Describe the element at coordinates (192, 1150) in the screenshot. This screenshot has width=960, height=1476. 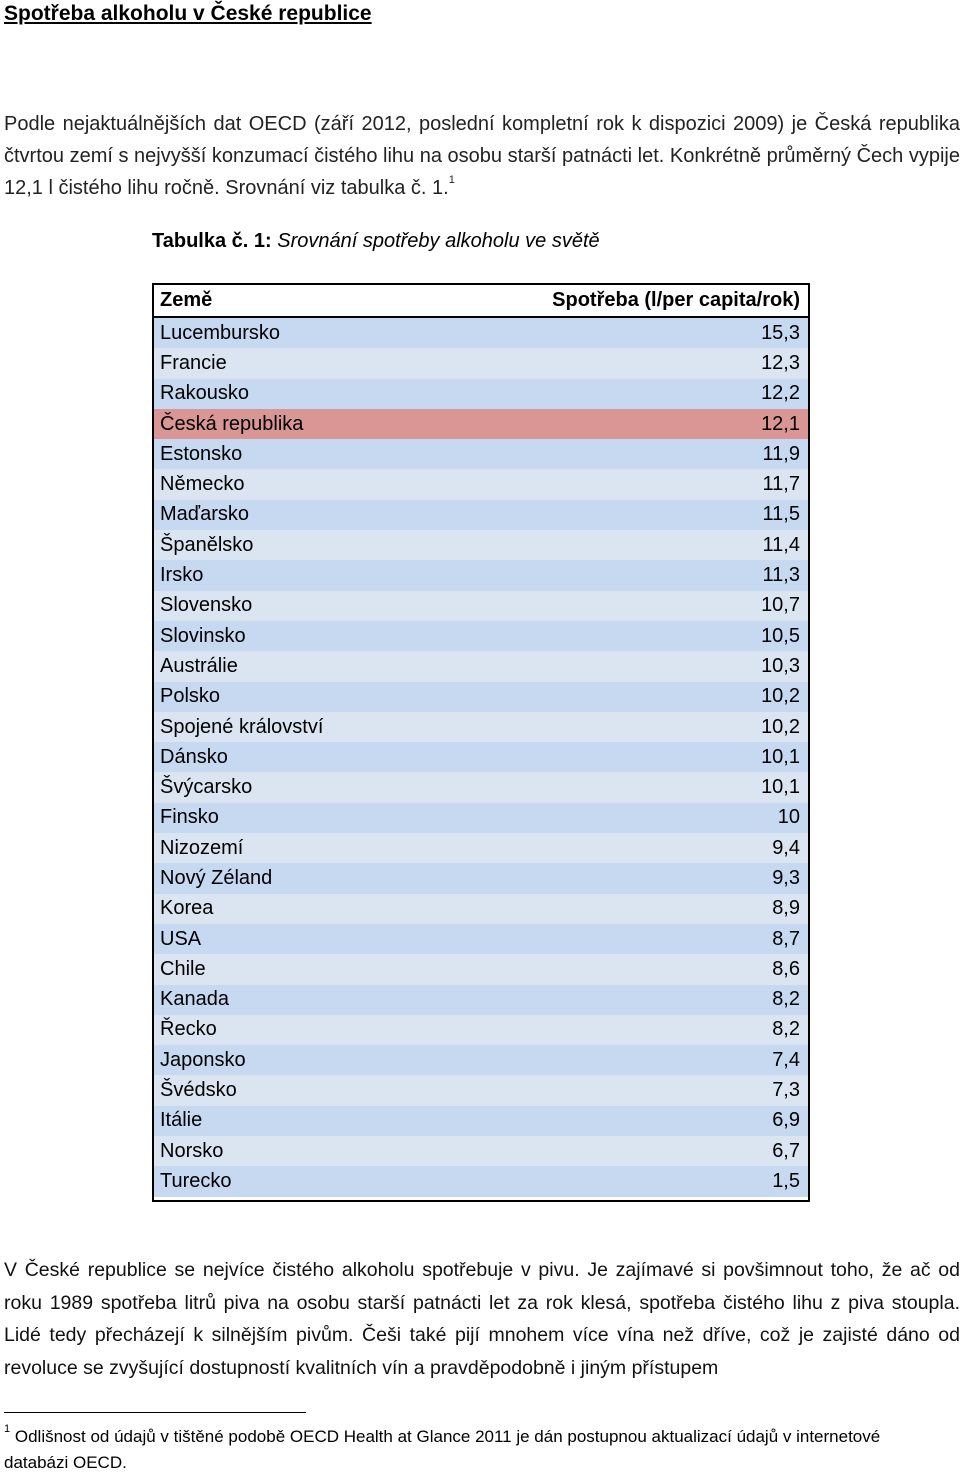
I see `cell-country: Norsko` at that location.